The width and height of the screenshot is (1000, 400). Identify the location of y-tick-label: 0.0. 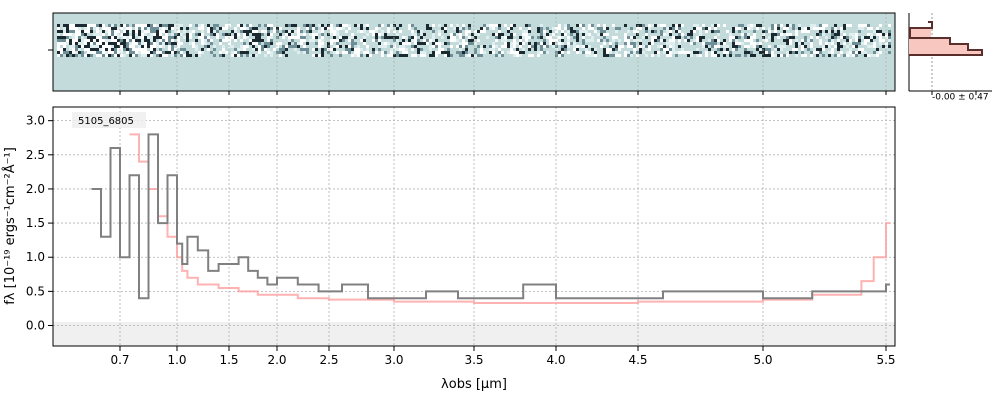
(35, 326).